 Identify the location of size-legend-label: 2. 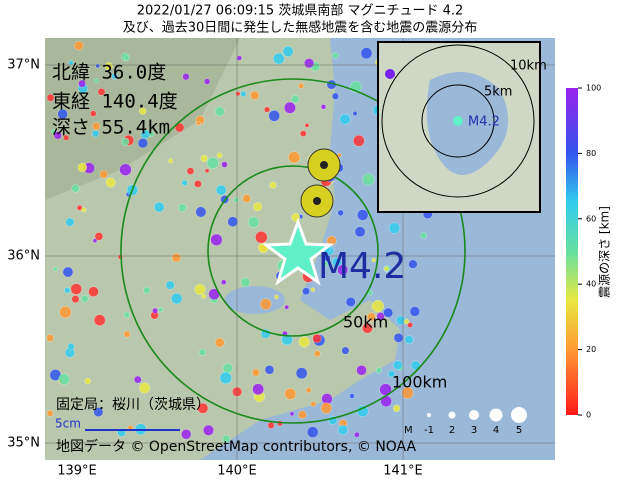
(452, 430).